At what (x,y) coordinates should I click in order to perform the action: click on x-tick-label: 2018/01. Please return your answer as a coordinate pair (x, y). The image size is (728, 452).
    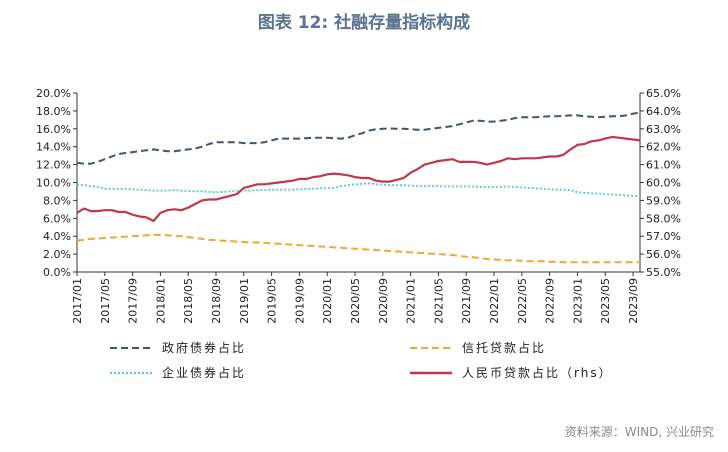
    Looking at the image, I should click on (160, 301).